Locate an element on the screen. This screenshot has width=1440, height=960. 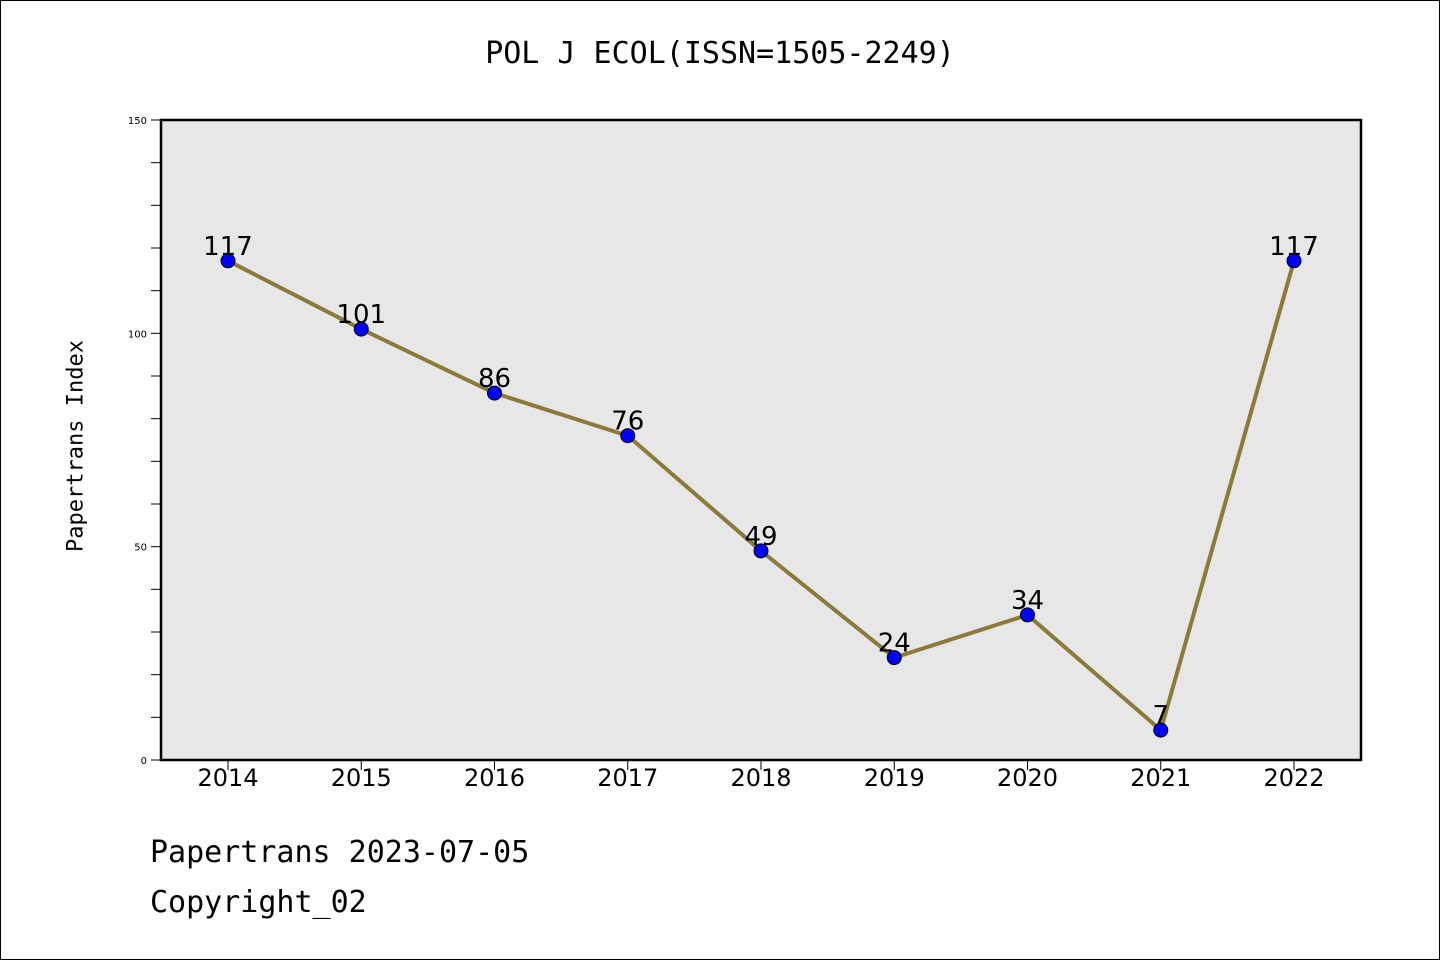
x-tick-label: 2019 is located at coordinates (894, 778).